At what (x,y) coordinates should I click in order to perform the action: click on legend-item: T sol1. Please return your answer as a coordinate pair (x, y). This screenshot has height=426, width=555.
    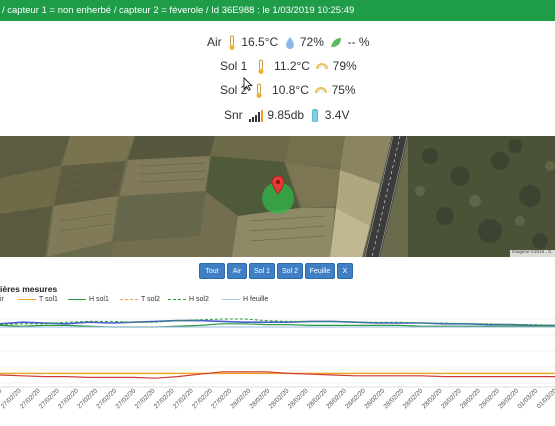
    Looking at the image, I should click on (38, 300).